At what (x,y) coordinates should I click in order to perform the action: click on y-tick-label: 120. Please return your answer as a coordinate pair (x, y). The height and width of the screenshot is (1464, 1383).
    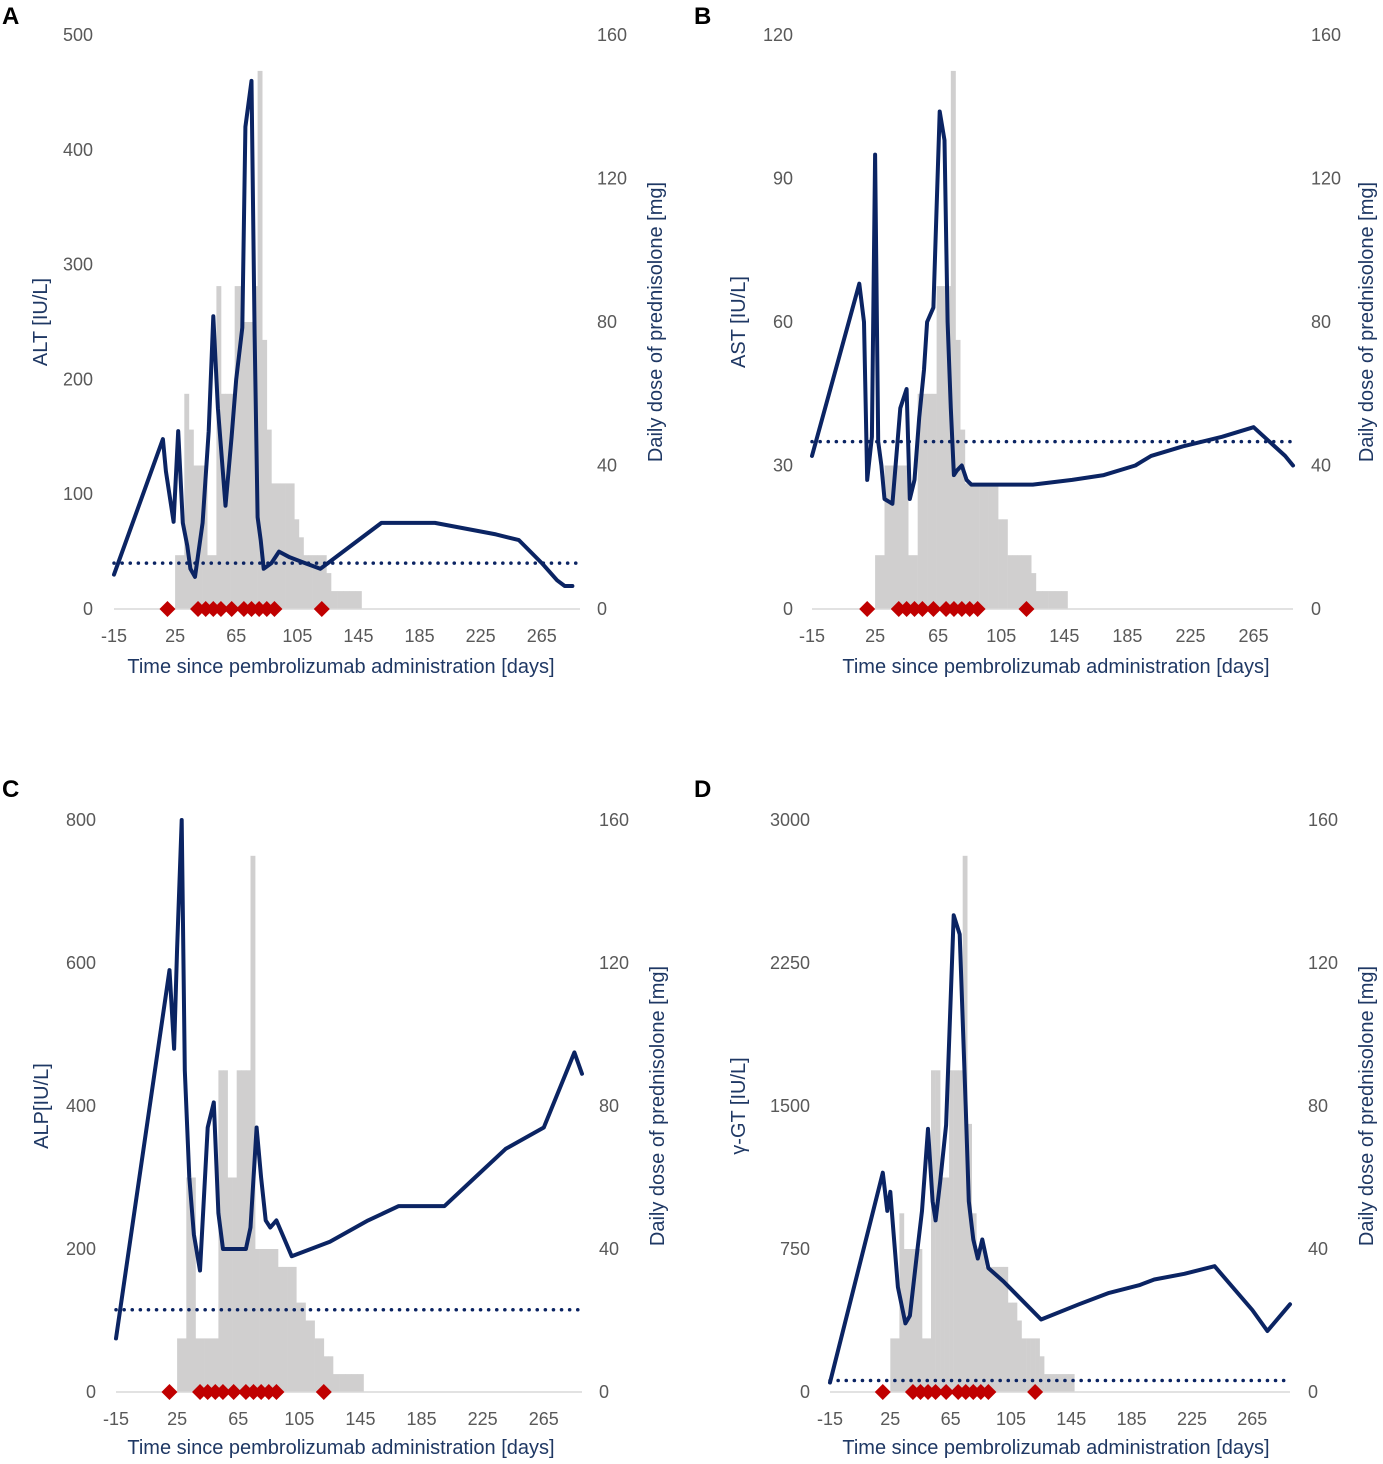
    Looking at the image, I should click on (778, 35).